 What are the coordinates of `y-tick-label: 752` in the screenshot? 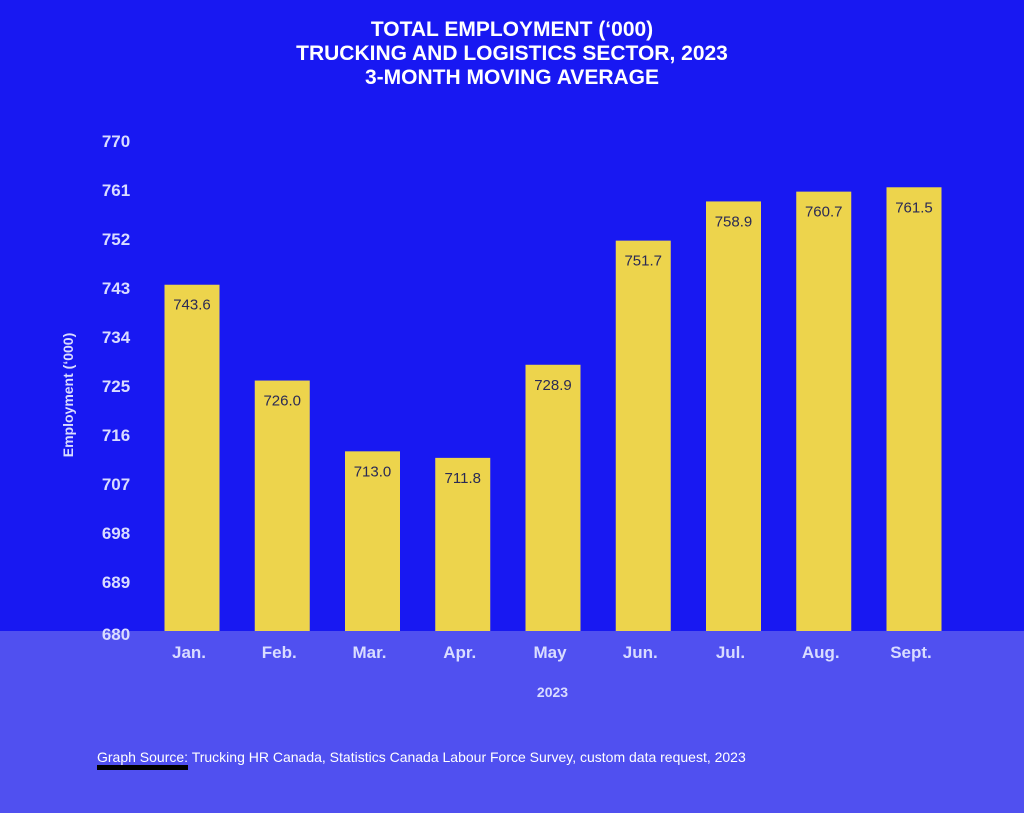 It's located at (116, 239).